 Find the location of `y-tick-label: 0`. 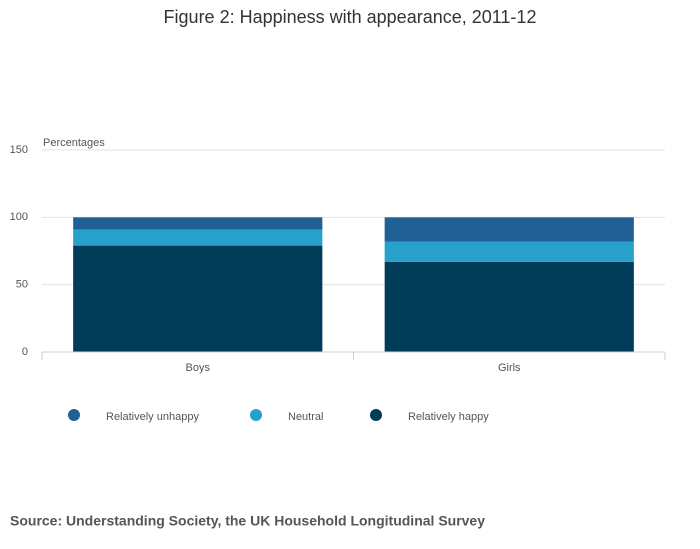

y-tick-label: 0 is located at coordinates (25, 352).